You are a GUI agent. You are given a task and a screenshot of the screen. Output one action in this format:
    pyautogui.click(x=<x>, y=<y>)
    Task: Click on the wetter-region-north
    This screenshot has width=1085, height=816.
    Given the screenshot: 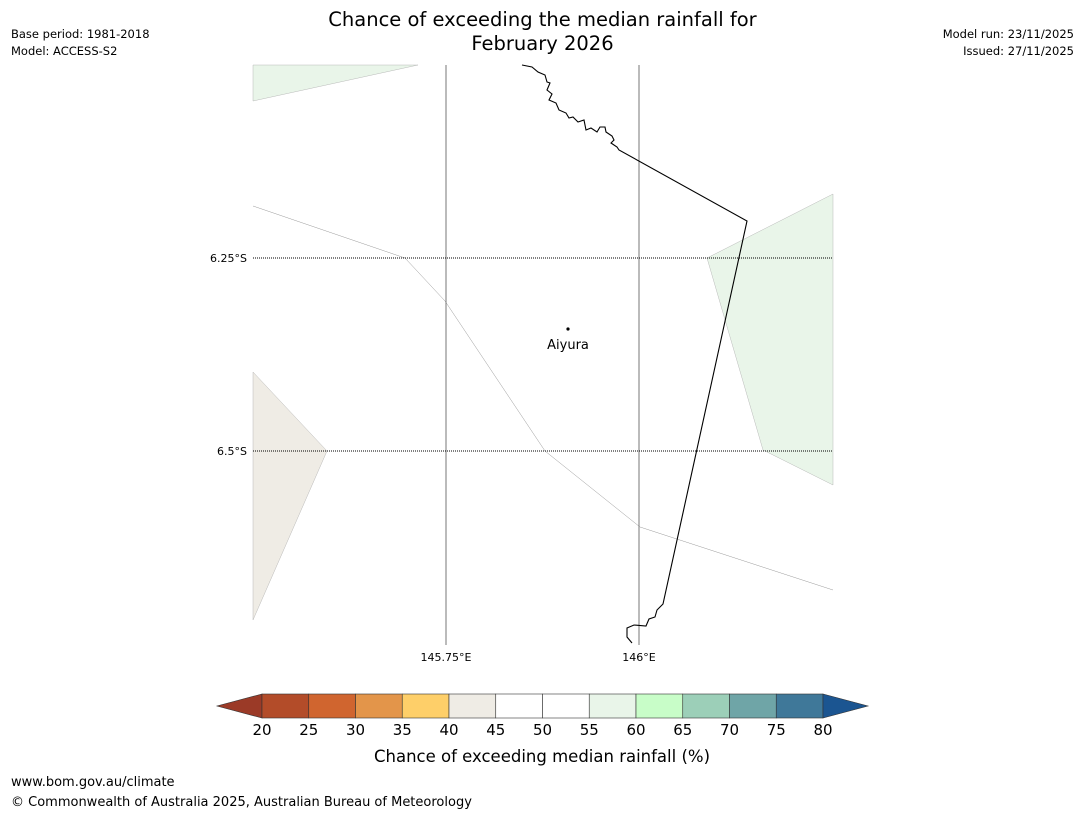 What is the action you would take?
    pyautogui.click(x=335, y=83)
    